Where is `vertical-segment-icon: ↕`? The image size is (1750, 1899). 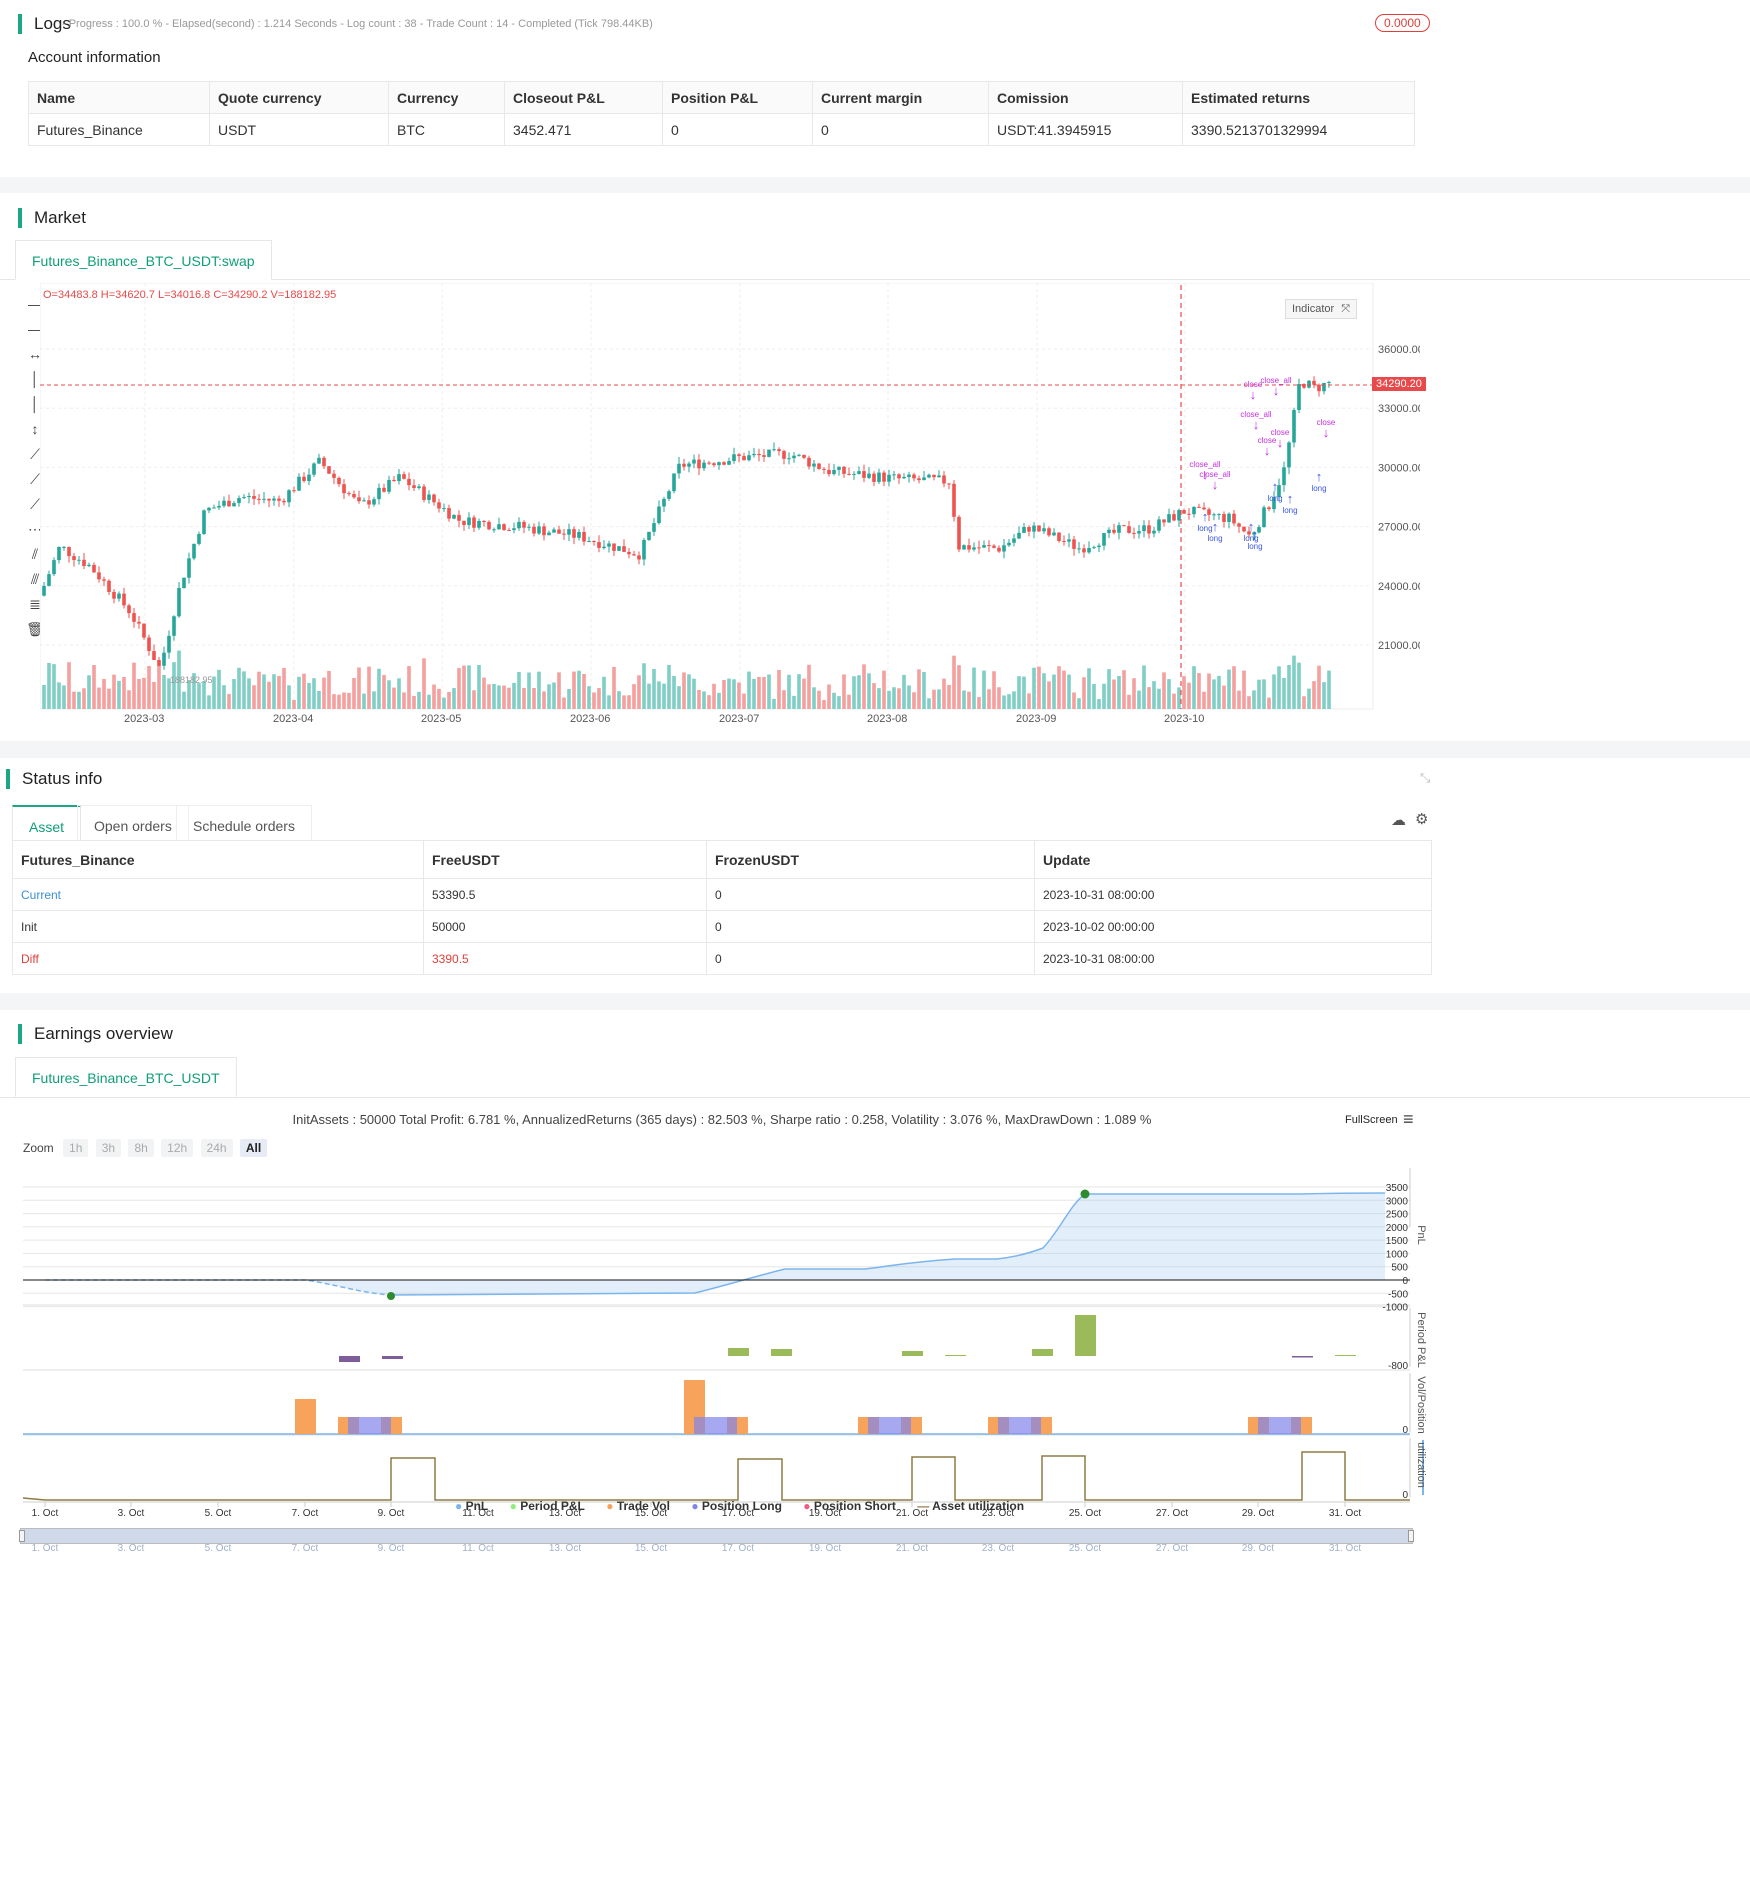 vertical-segment-icon: ↕ is located at coordinates (35, 429).